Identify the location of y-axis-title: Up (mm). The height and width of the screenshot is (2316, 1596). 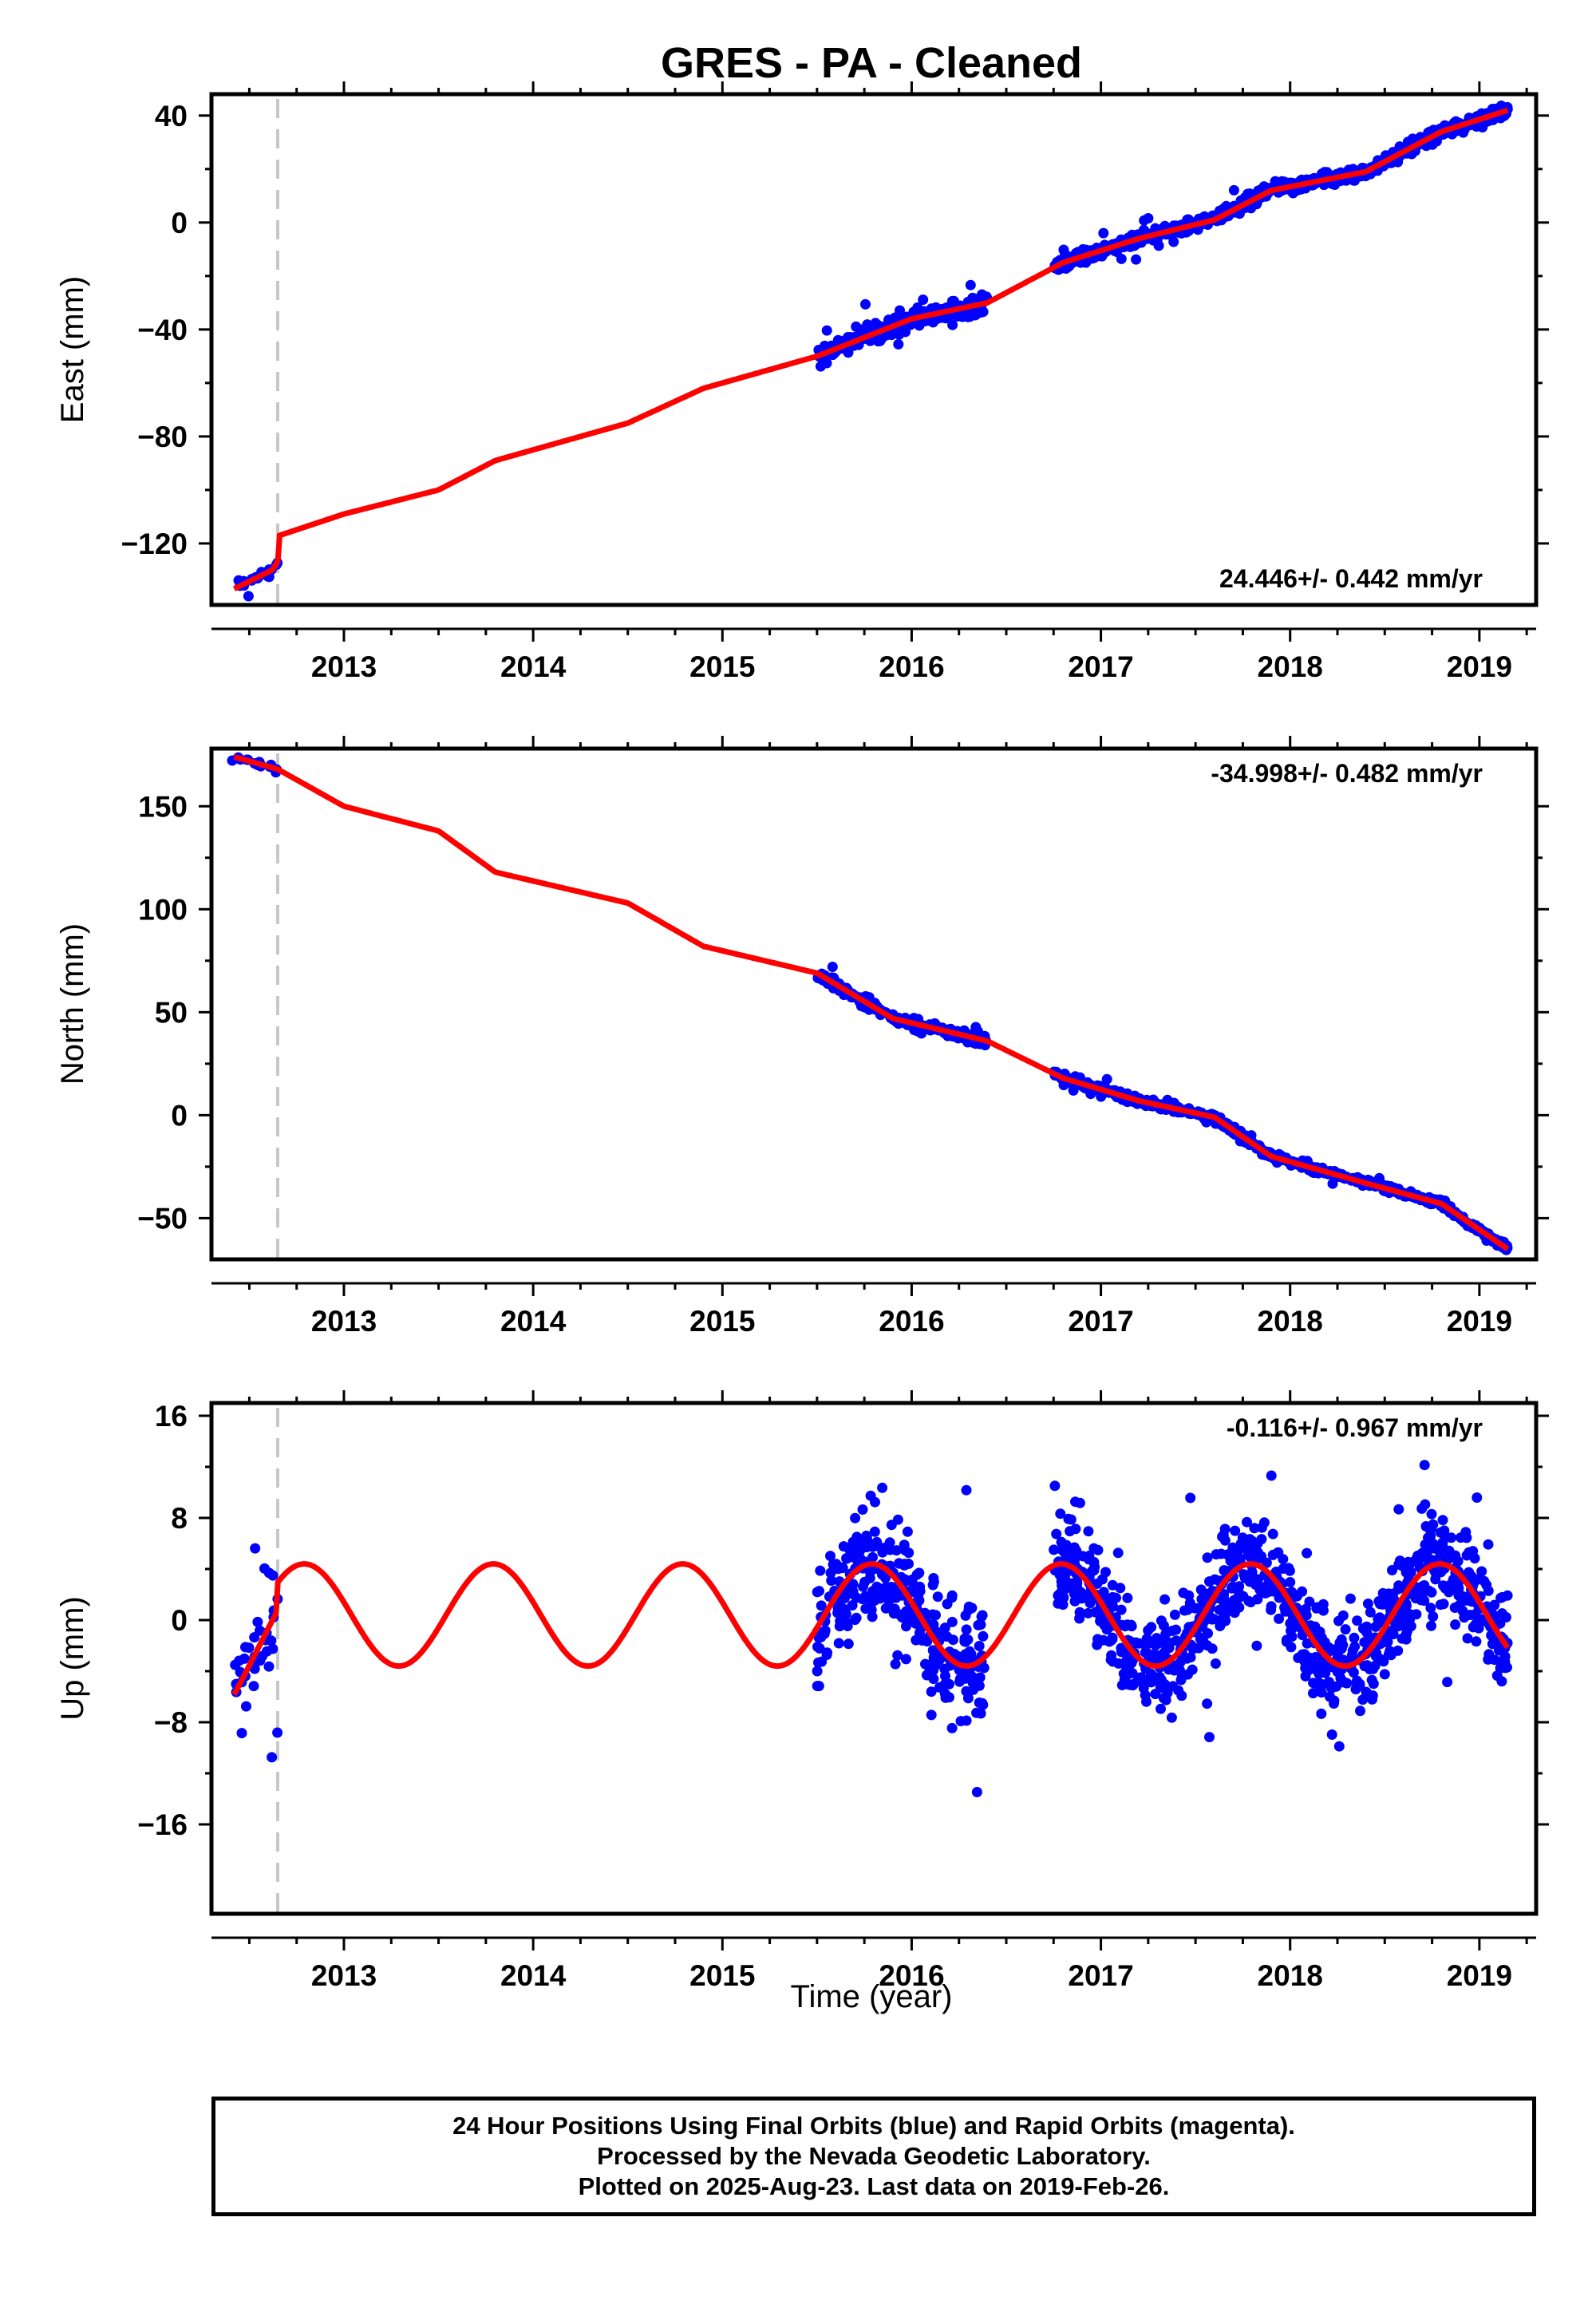
(72, 1658).